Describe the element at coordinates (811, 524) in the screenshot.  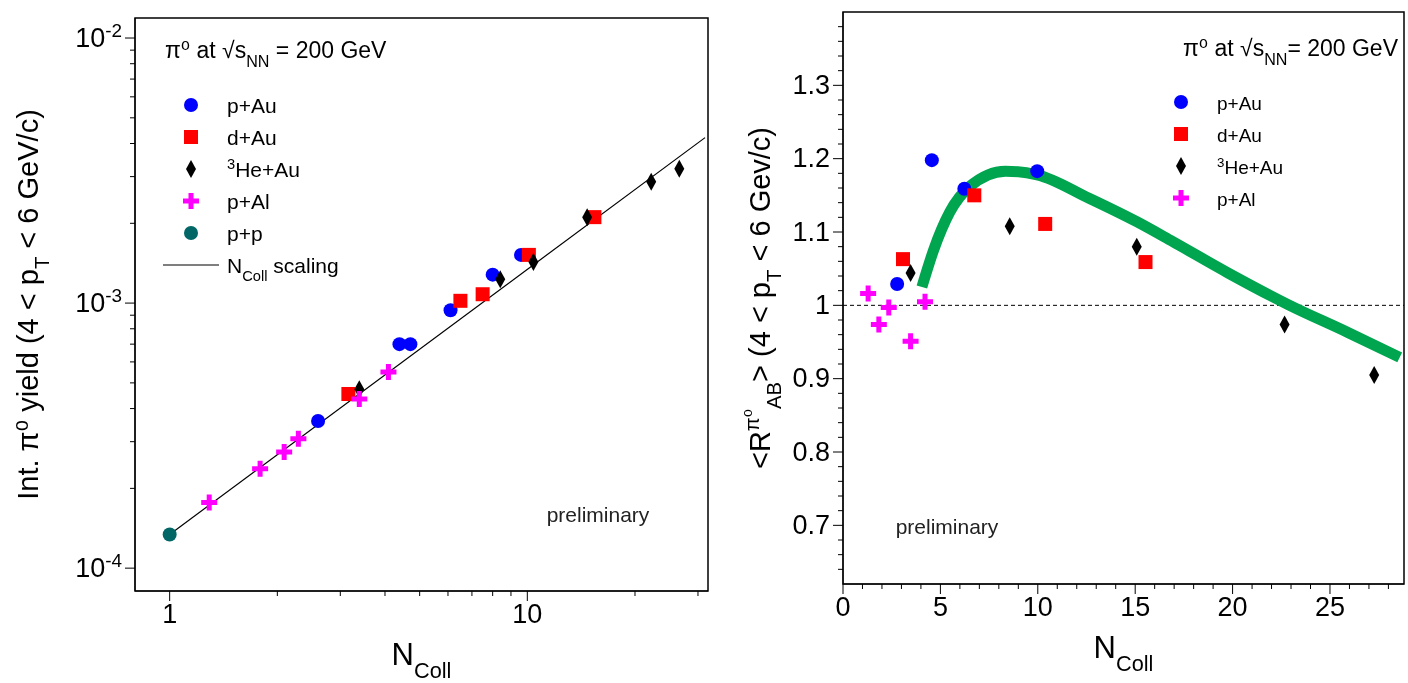
I see `y-tick-label: 0.7` at that location.